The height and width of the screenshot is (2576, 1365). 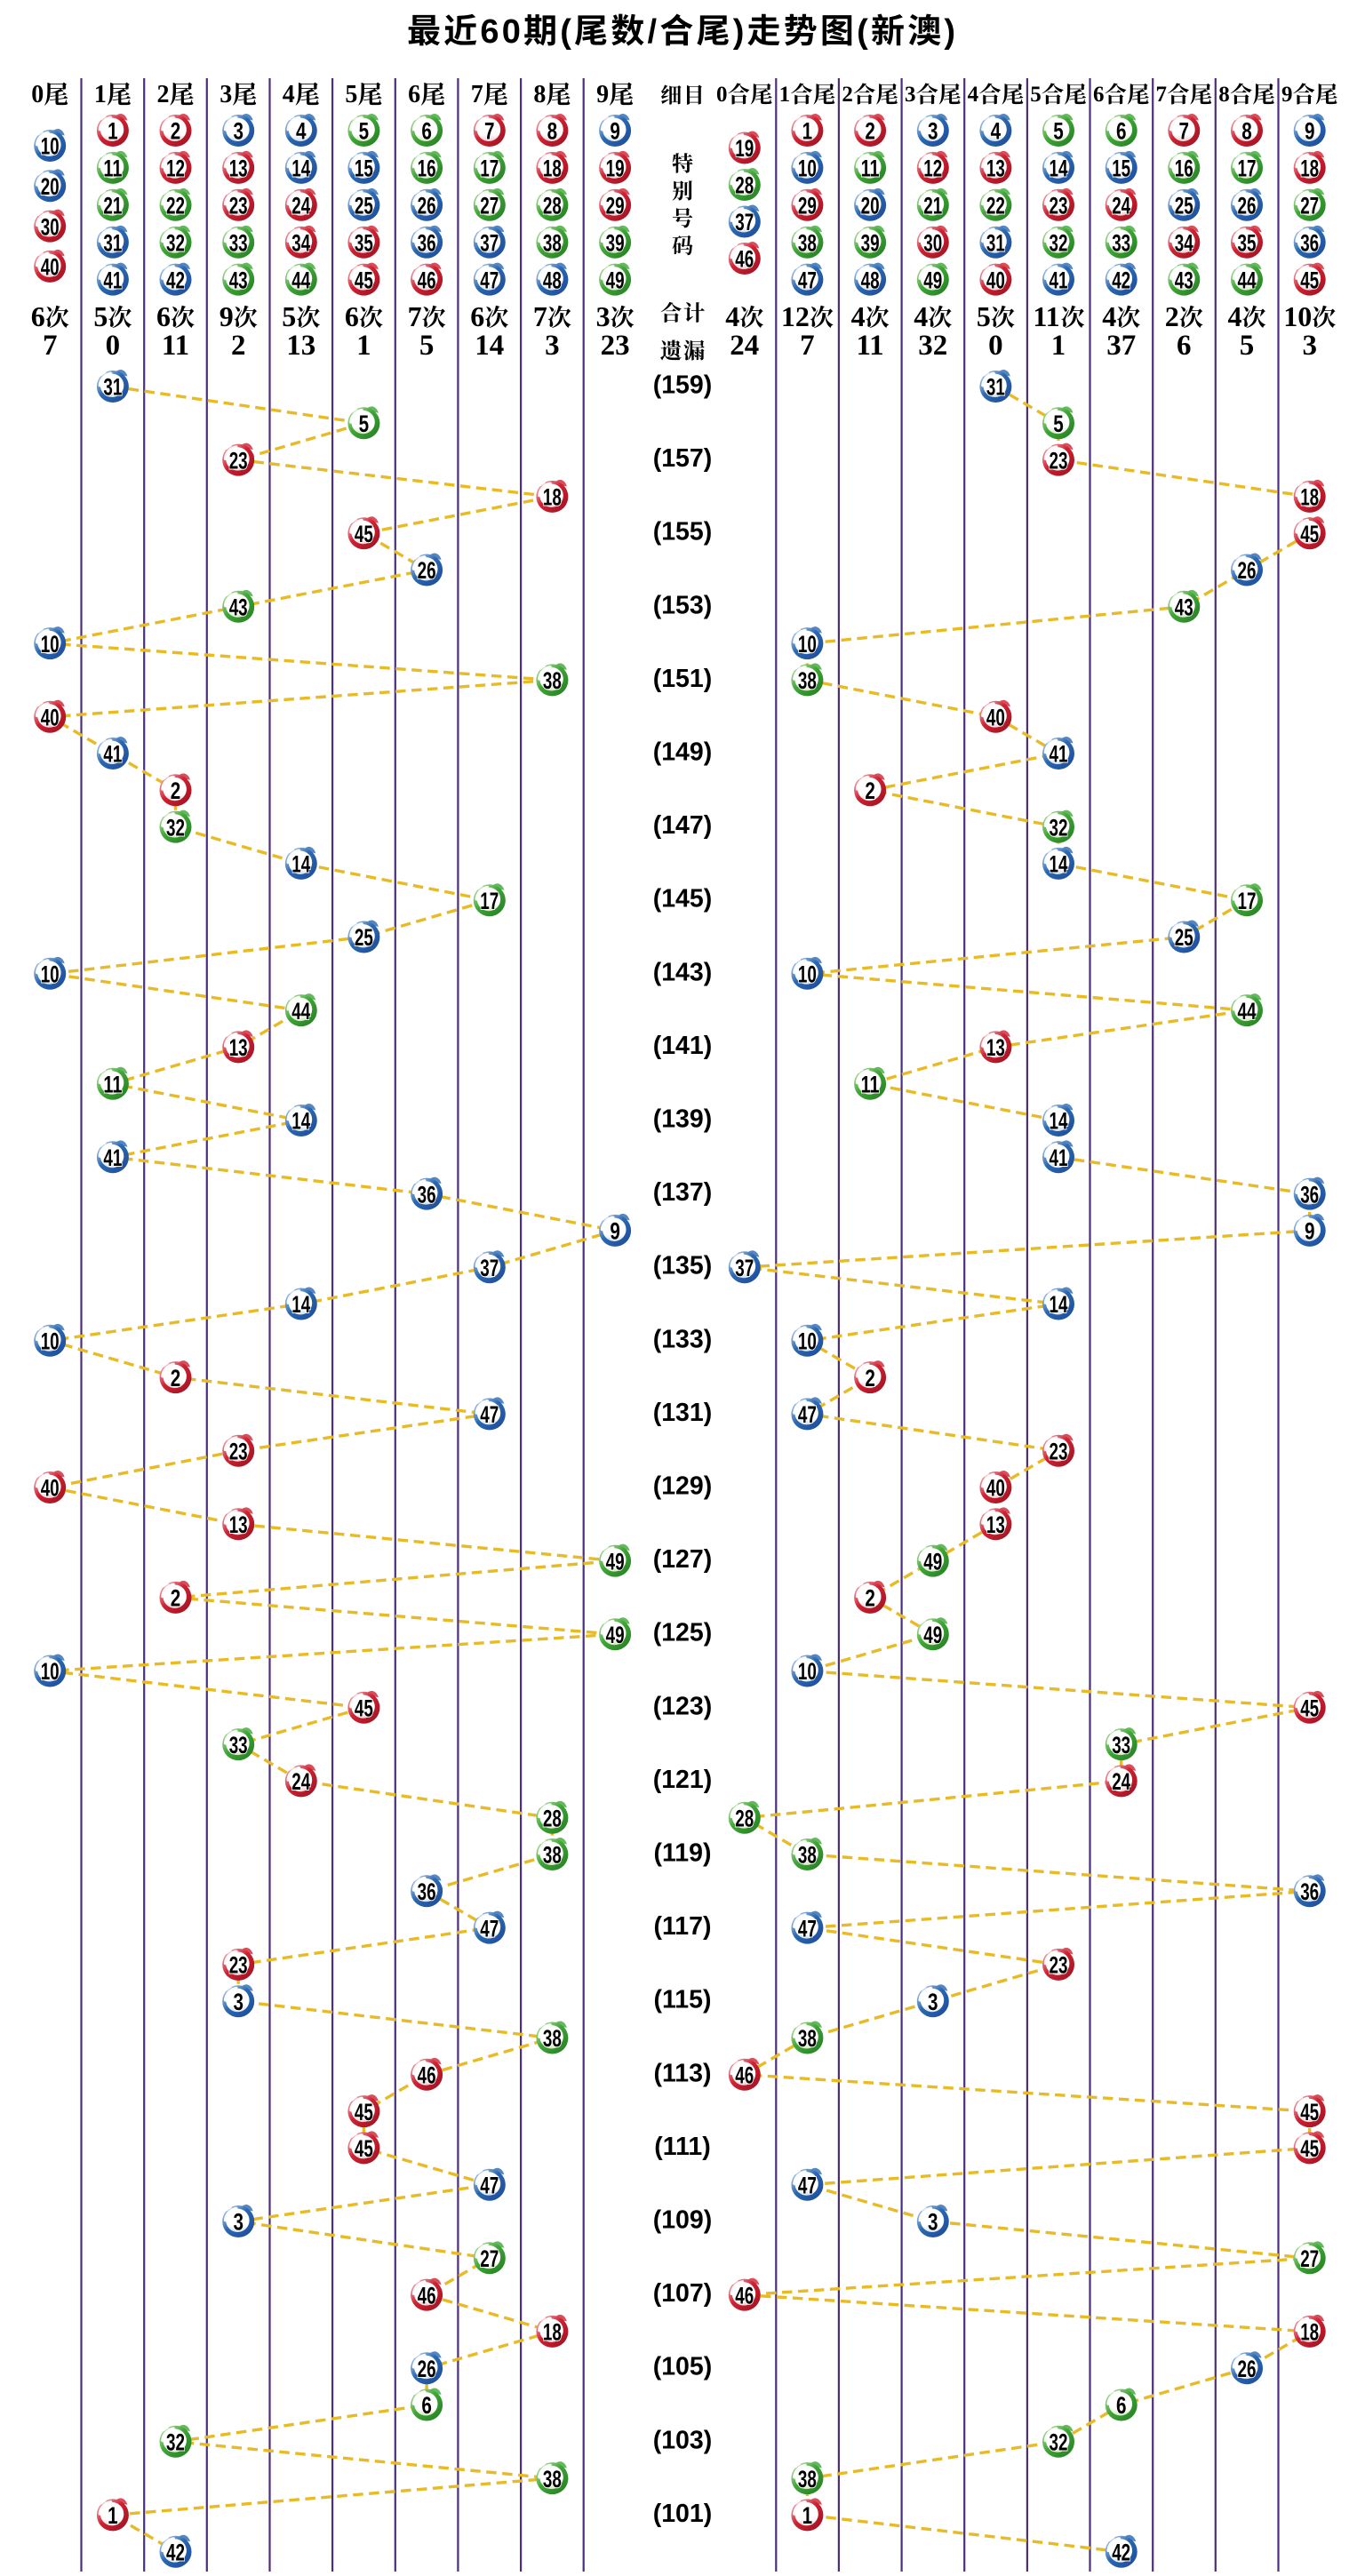 What do you see at coordinates (683, 1266) in the screenshot?
I see `svg-text: (135)` at bounding box center [683, 1266].